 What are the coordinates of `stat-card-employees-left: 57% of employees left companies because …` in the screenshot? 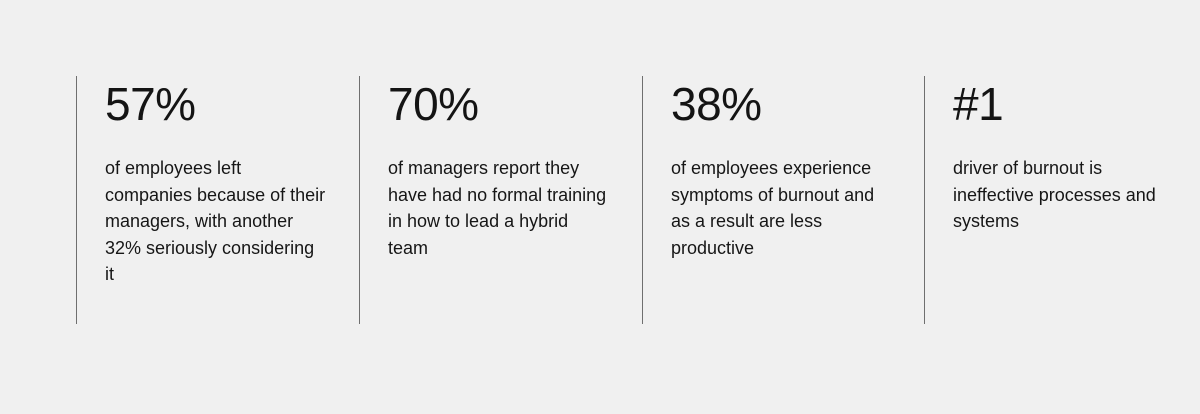 It's located at (201, 200).